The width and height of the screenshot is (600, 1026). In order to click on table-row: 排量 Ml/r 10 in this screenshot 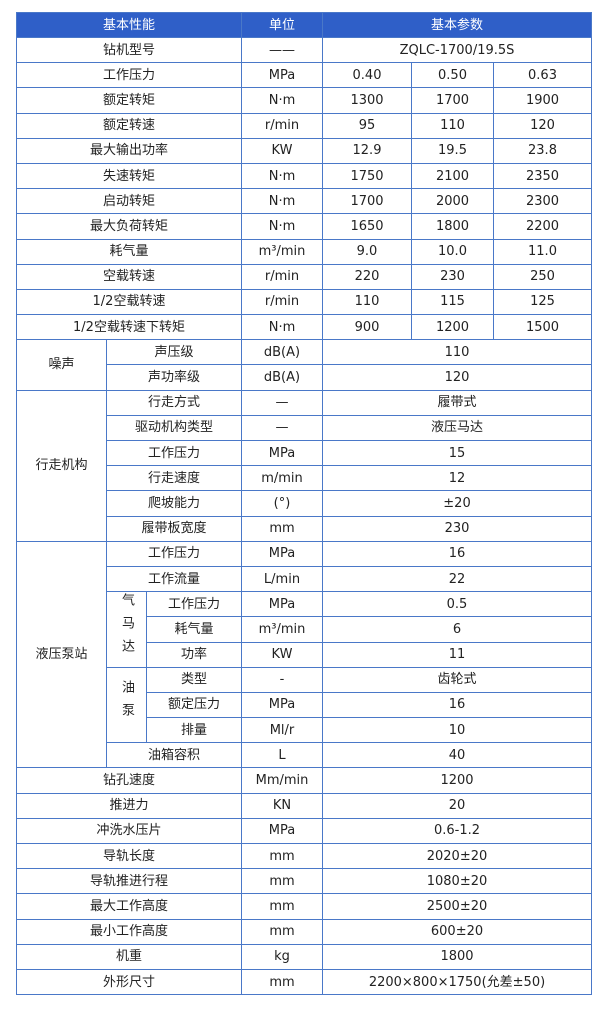, I will do `click(304, 730)`.